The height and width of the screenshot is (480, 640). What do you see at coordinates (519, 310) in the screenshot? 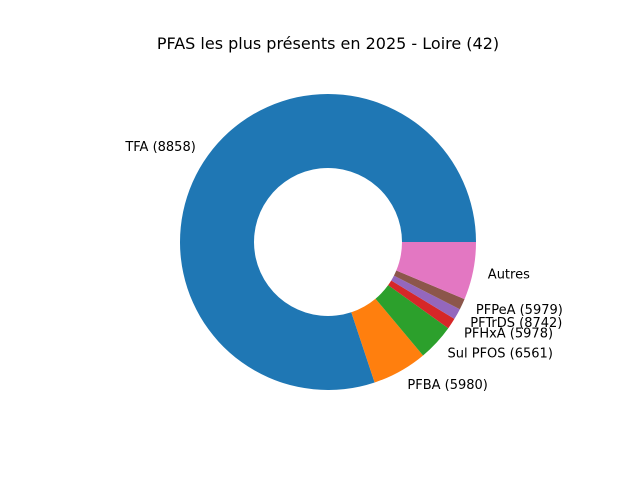
I see `slice-label-5: PFPeA (5979)` at bounding box center [519, 310].